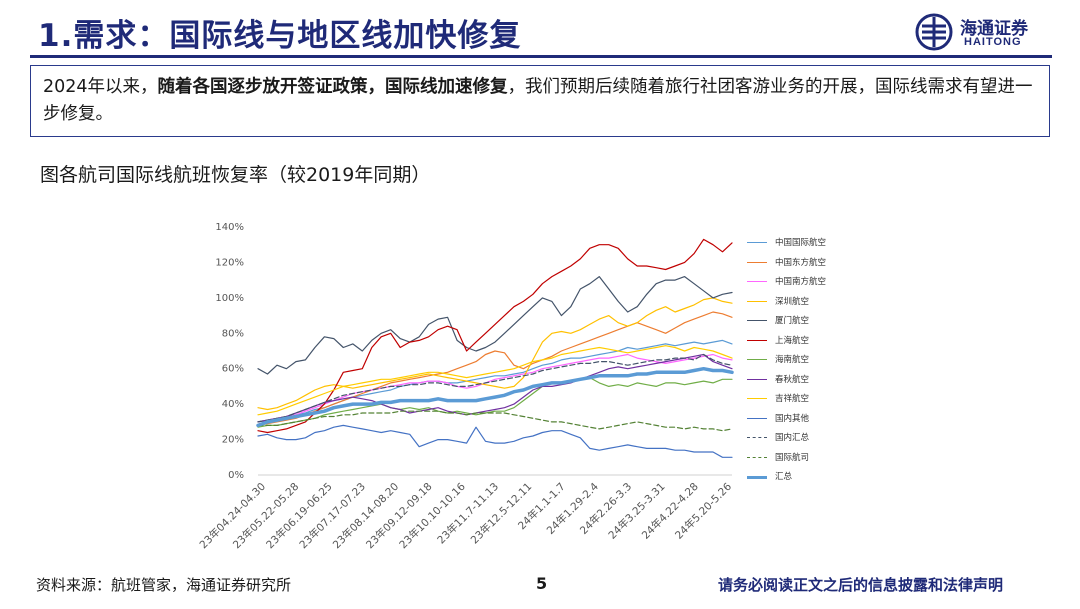 This screenshot has height=609, width=1080. What do you see at coordinates (332, 87) in the screenshot?
I see `summary-text-bold: 随着各国逐步放开签证政策，国际线加速修复` at bounding box center [332, 87].